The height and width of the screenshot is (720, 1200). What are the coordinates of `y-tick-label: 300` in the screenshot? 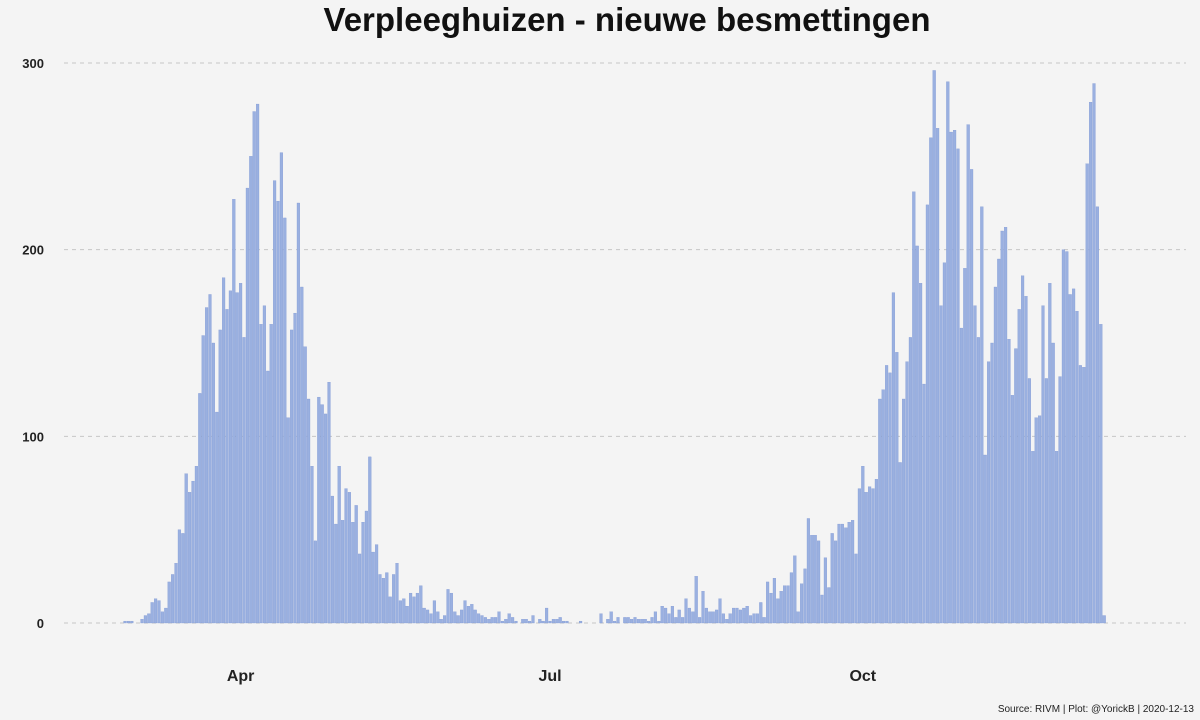 It's located at (33, 63).